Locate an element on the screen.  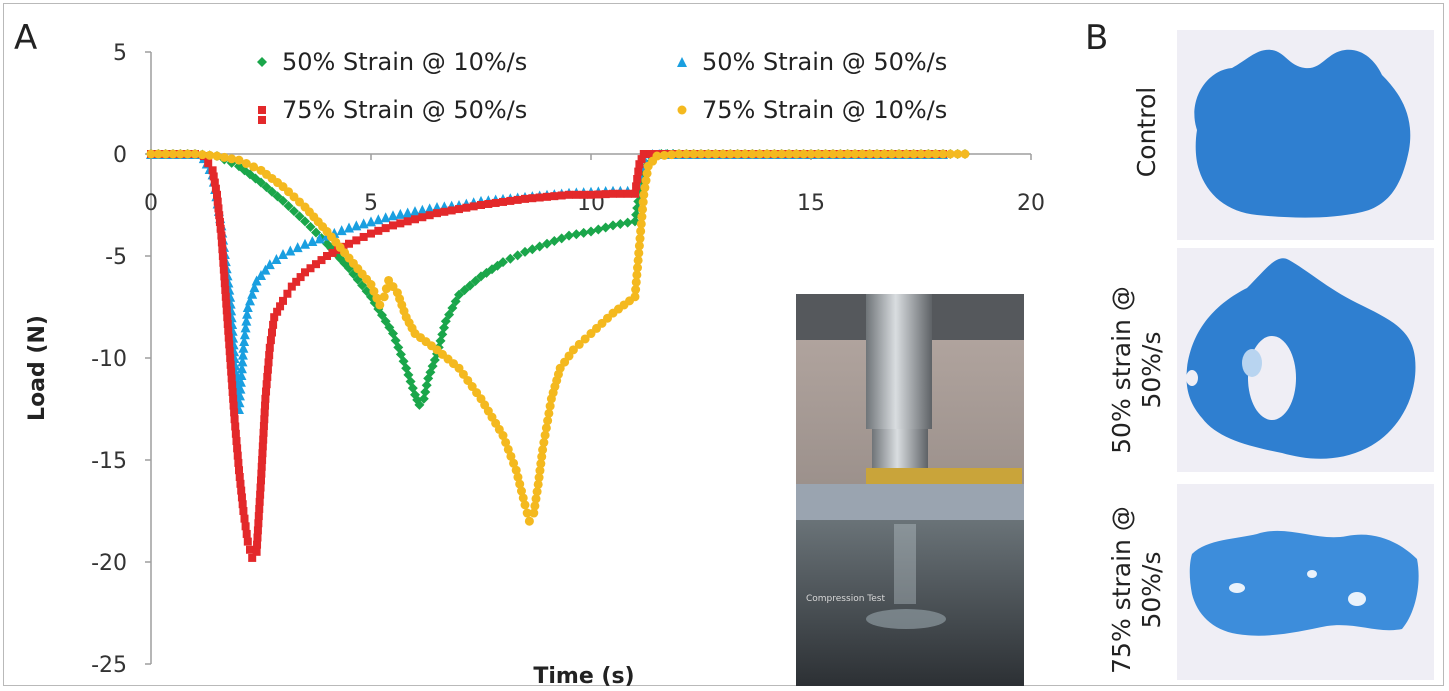
x-tick-label: 20 is located at coordinates (1031, 203).